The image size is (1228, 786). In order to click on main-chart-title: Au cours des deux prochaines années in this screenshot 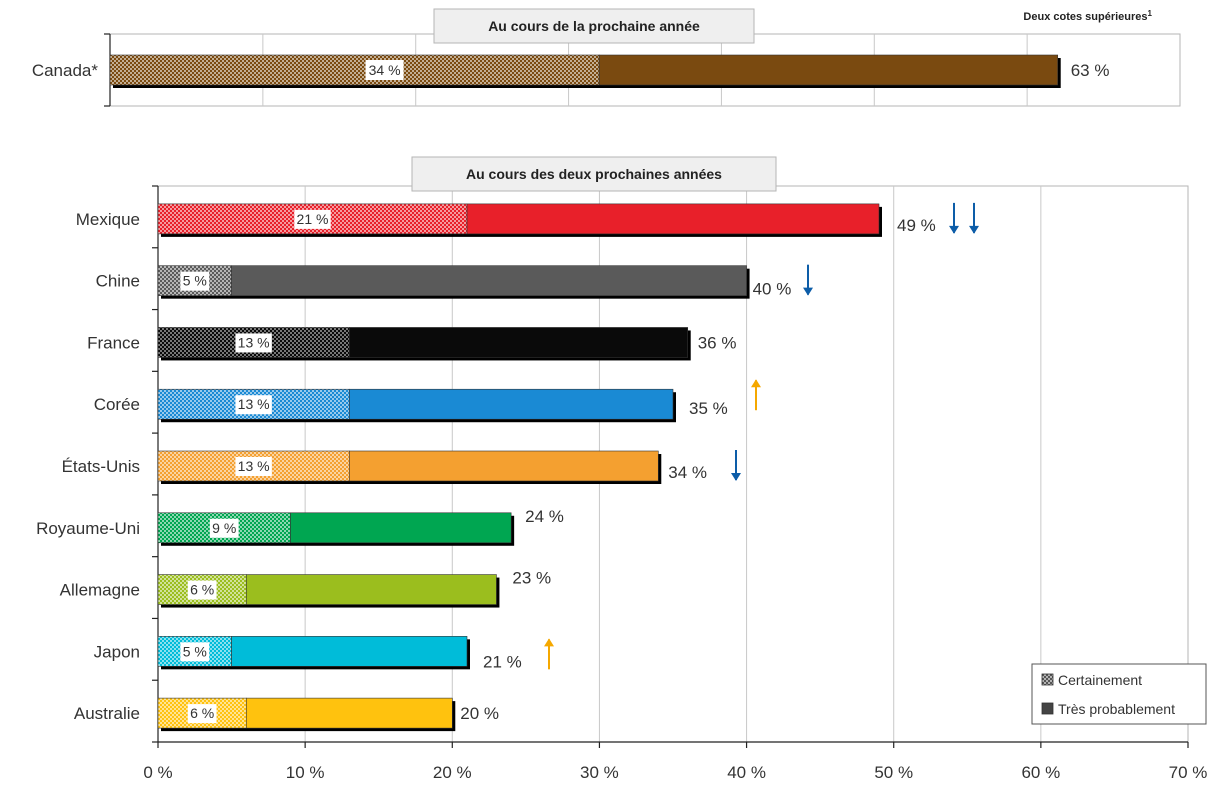, I will do `click(594, 174)`.